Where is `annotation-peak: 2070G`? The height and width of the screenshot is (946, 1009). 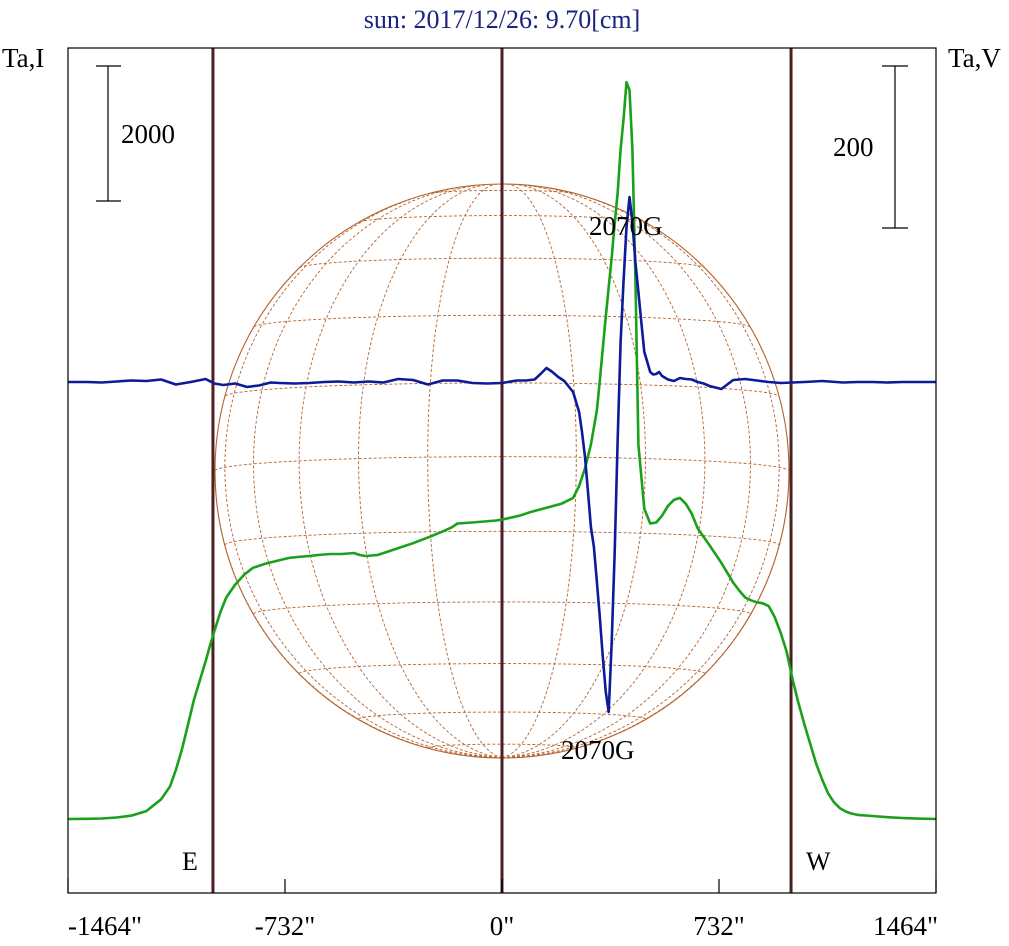 annotation-peak: 2070G is located at coordinates (626, 226).